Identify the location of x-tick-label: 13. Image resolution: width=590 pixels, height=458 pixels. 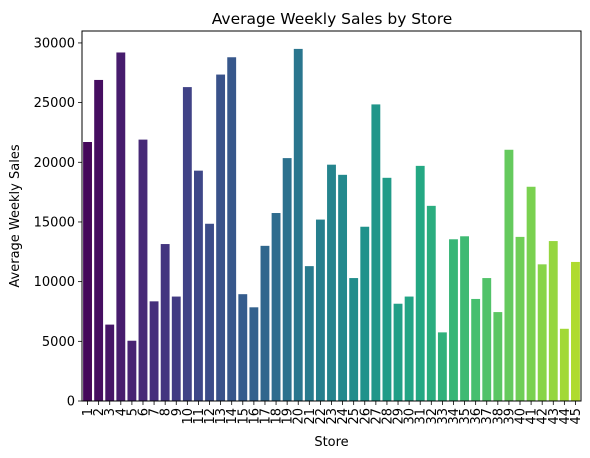
(221, 416).